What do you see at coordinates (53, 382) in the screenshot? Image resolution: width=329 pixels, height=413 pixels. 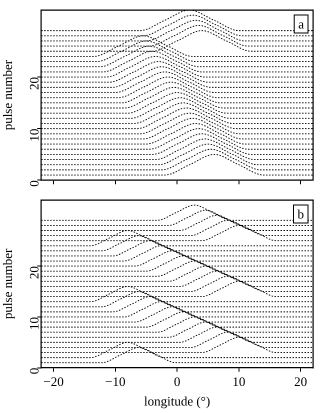 I see `x-tick-label: −20` at bounding box center [53, 382].